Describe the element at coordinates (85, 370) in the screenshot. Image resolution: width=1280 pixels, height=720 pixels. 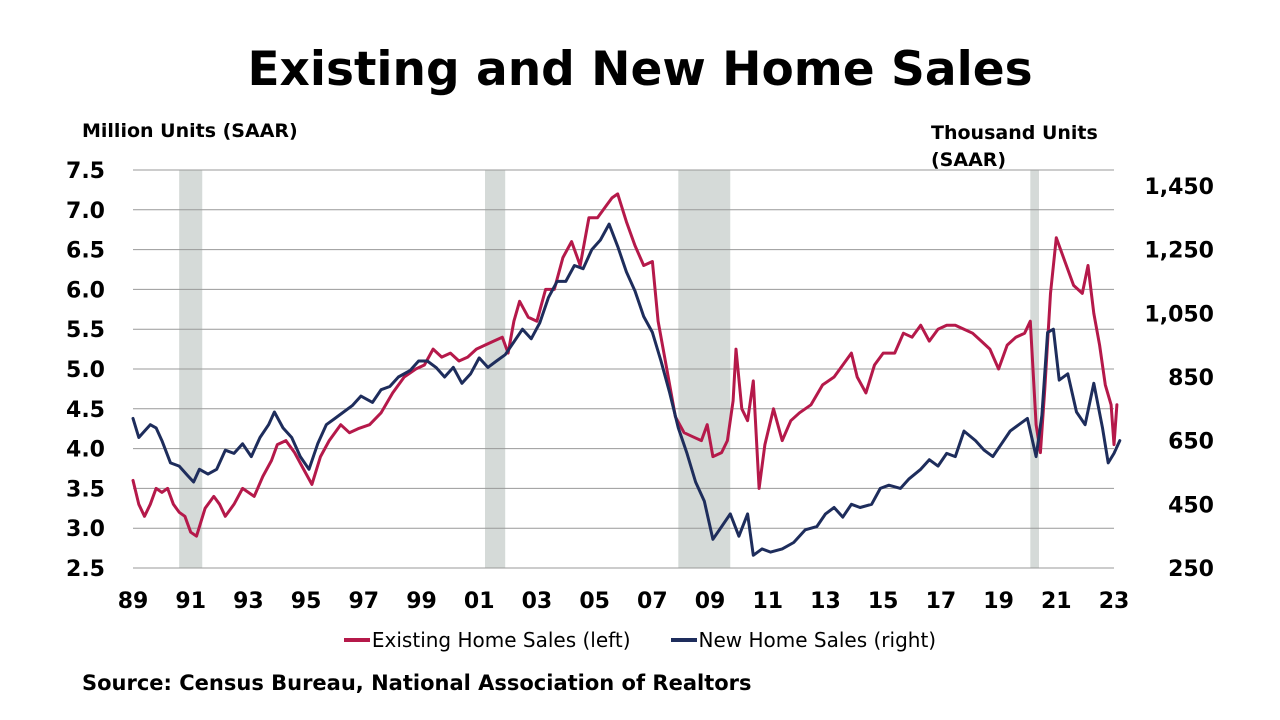
I see `left-tick-label: 5.0` at that location.